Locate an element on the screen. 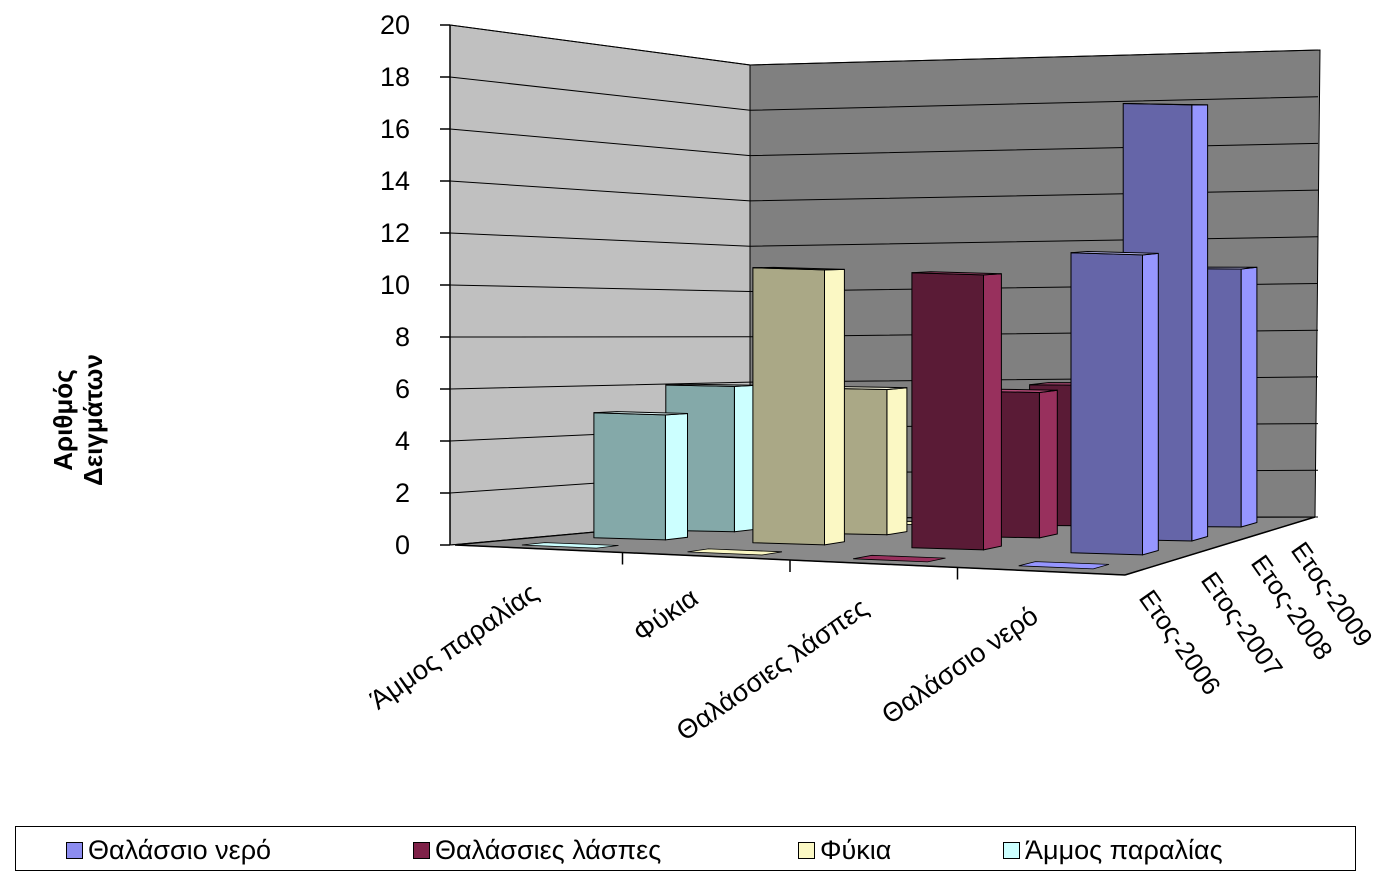  y-axis-label: Αριθμός Δειγμάτων is located at coordinates (78, 420).